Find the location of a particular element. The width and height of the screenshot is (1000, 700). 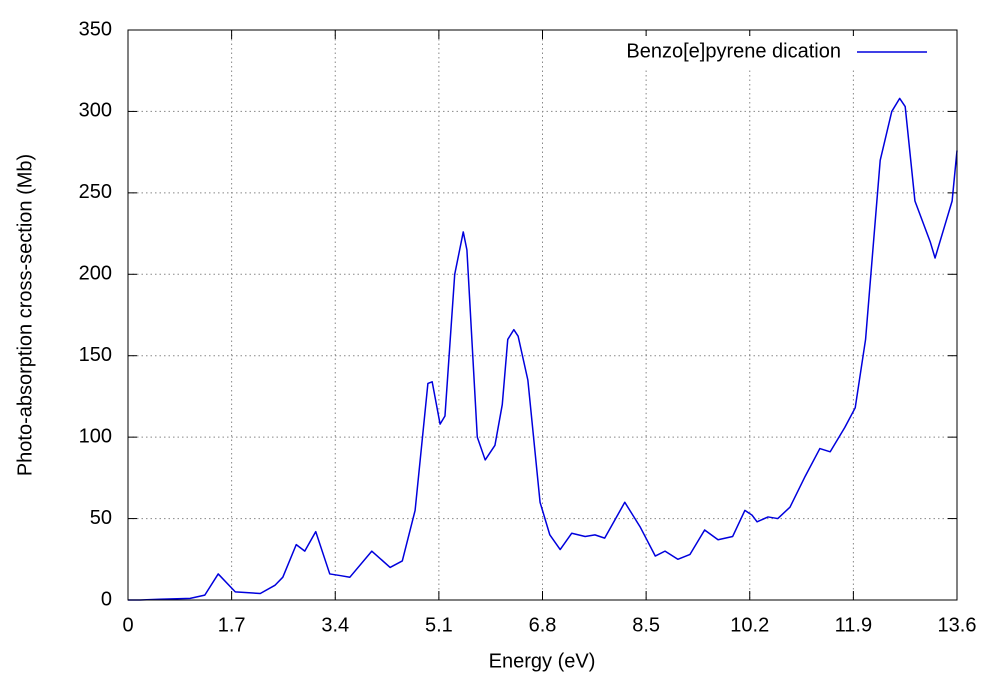

x-tick-label: 13.6 is located at coordinates (957, 625).